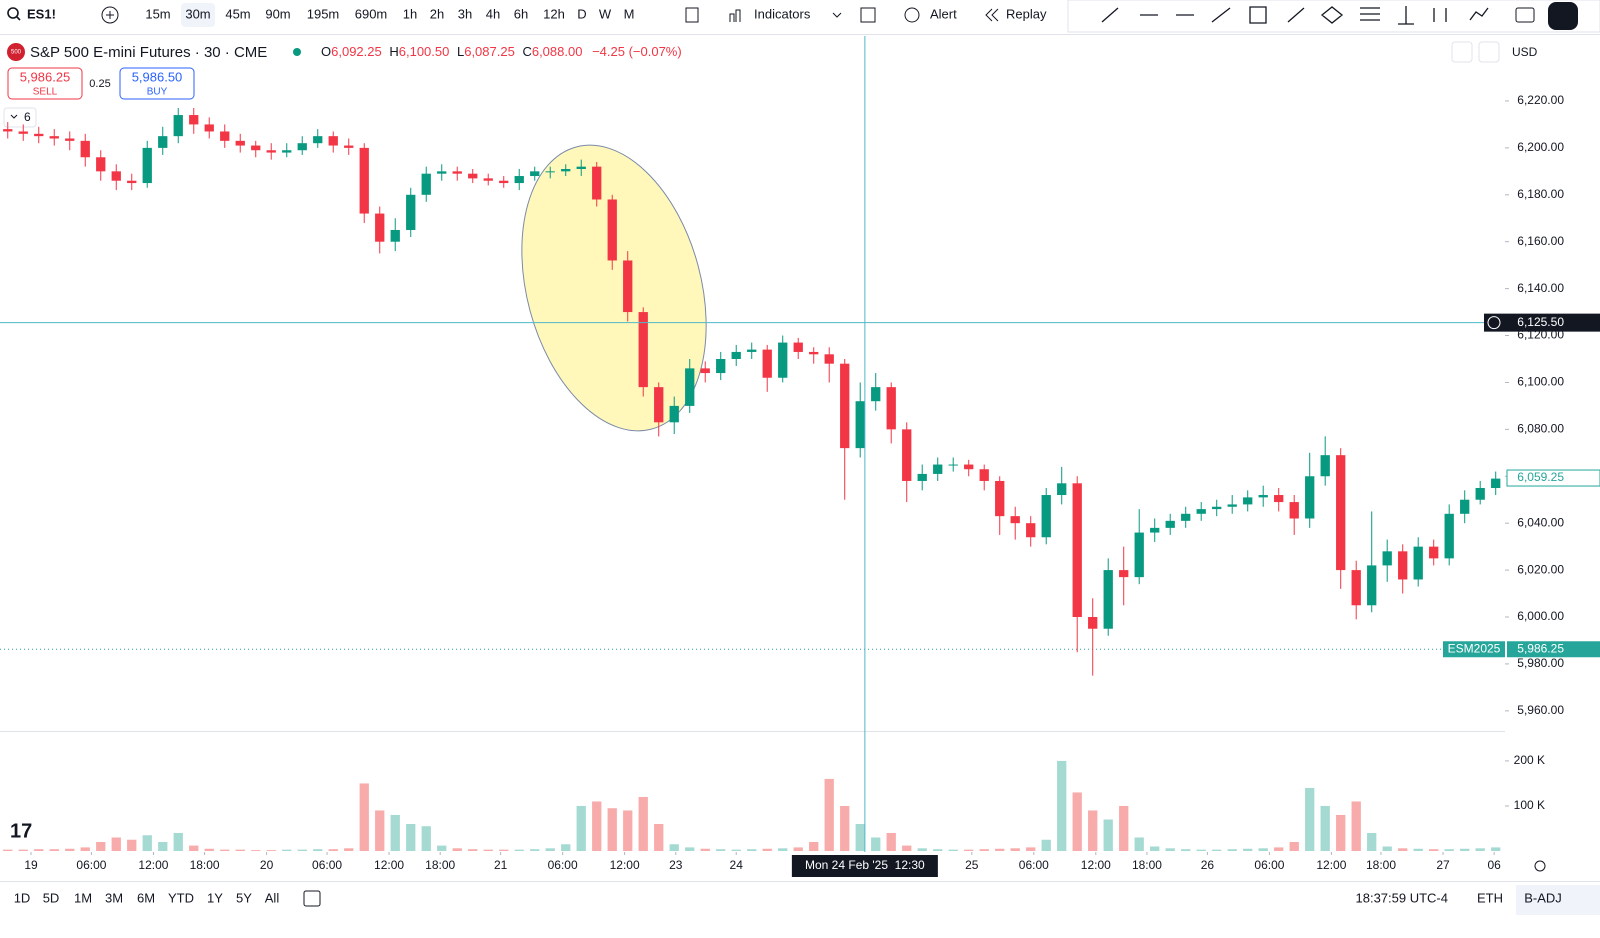  Describe the element at coordinates (157, 76) in the screenshot. I see `buy-price: 5,986.50` at that location.